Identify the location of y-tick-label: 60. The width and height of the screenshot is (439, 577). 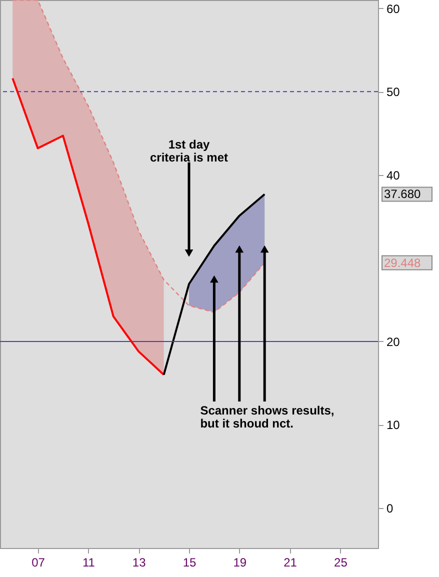
(393, 9).